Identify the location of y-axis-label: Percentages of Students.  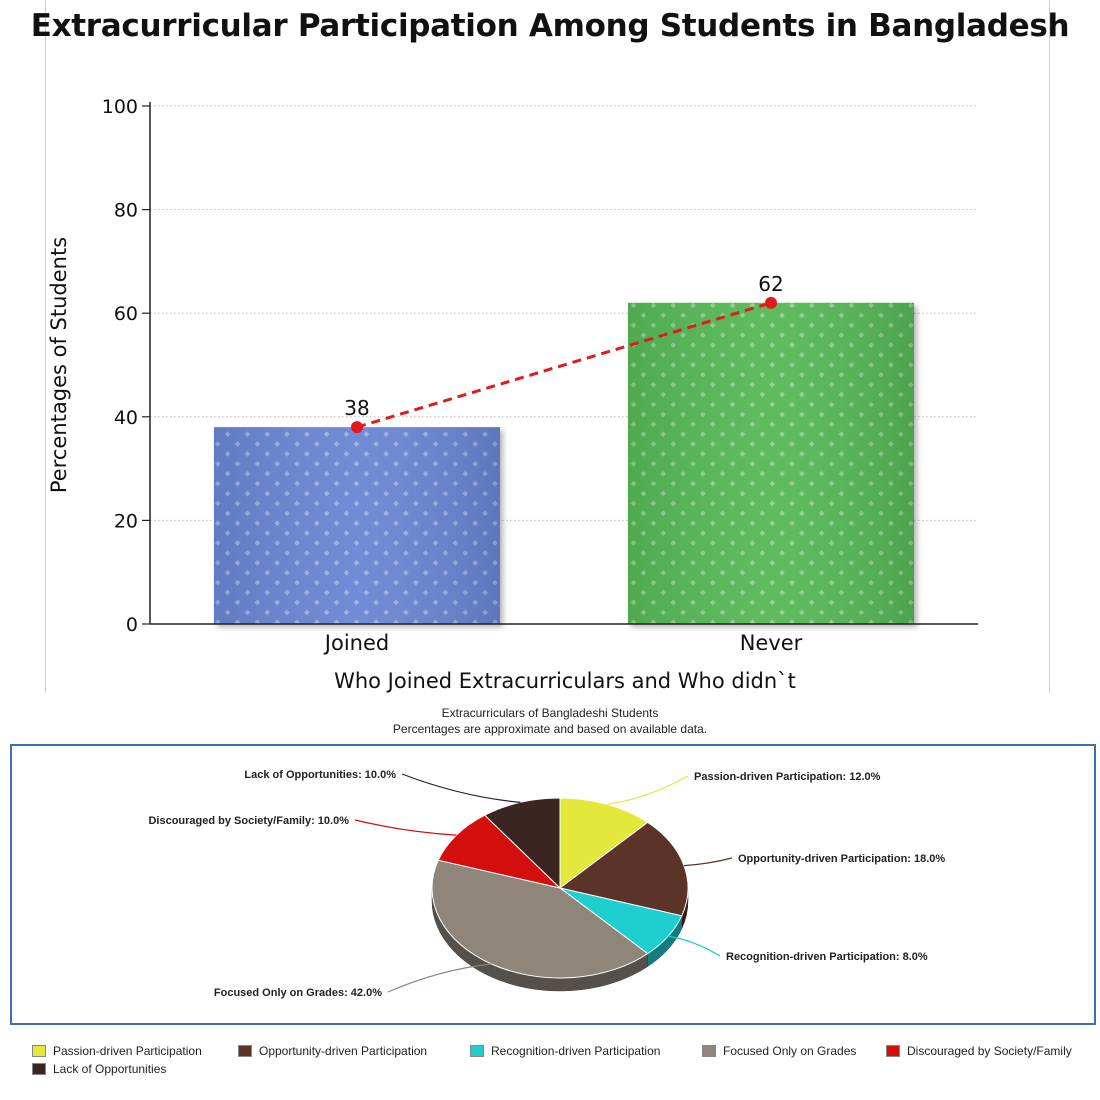
(59, 365).